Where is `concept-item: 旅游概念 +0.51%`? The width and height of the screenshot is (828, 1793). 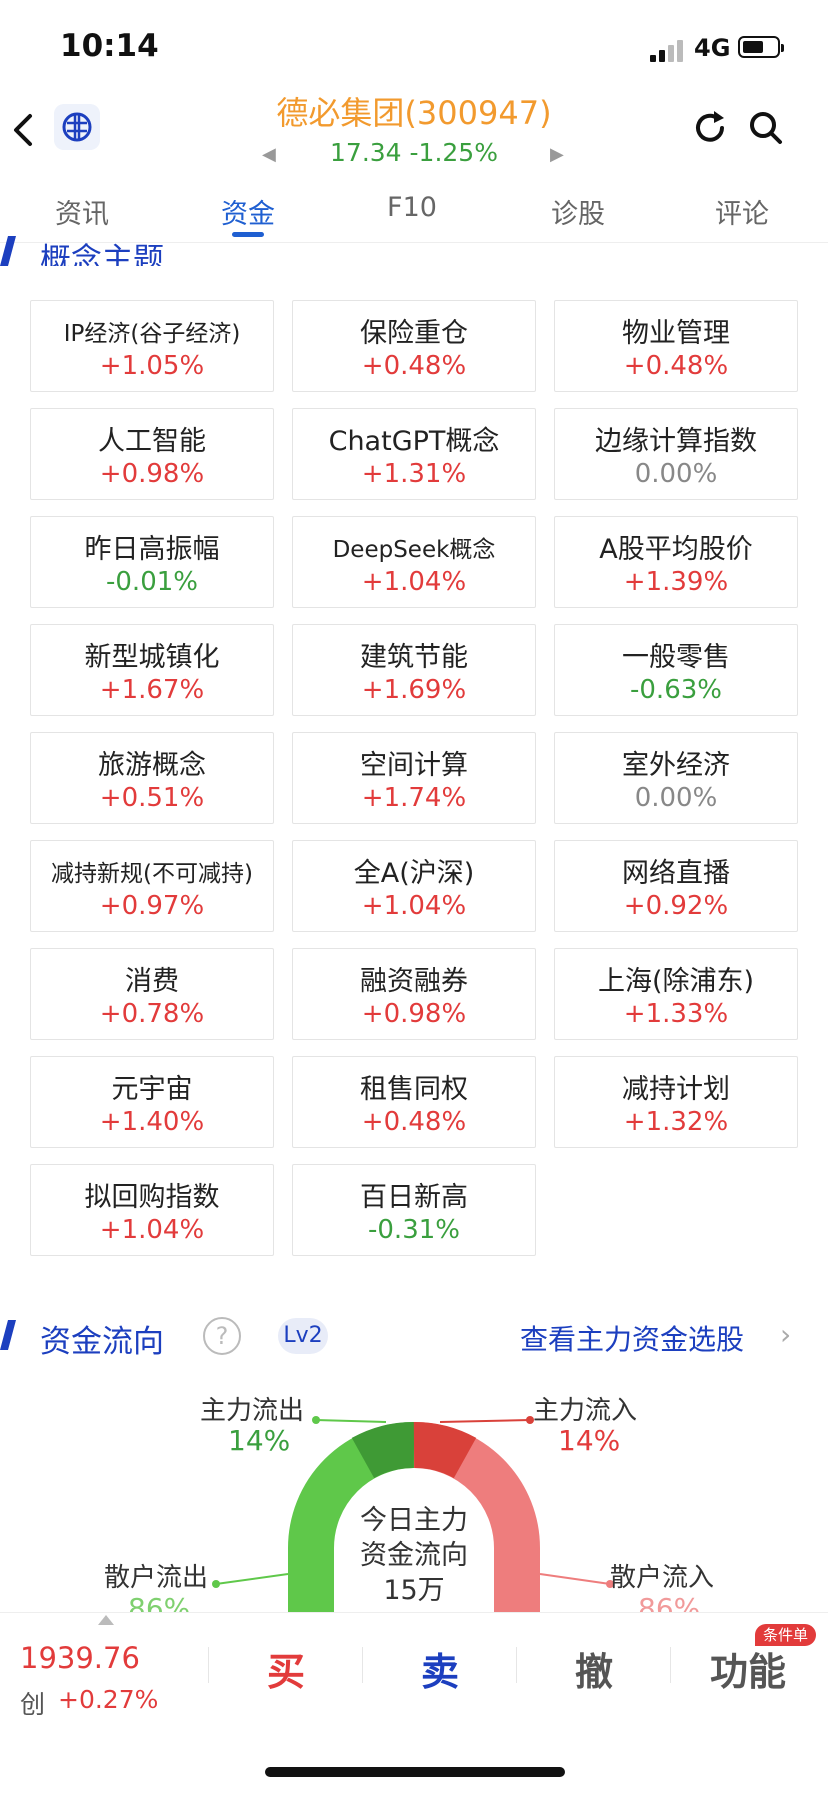 concept-item: 旅游概念 +0.51% is located at coordinates (152, 778).